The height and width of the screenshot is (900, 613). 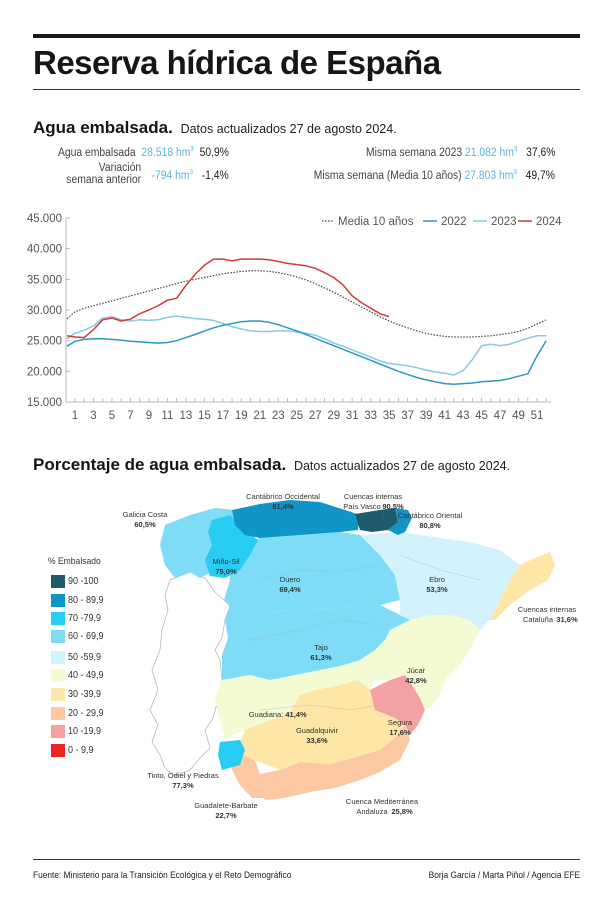 What do you see at coordinates (44, 403) in the screenshot?
I see `y-tick-label: 15.000` at bounding box center [44, 403].